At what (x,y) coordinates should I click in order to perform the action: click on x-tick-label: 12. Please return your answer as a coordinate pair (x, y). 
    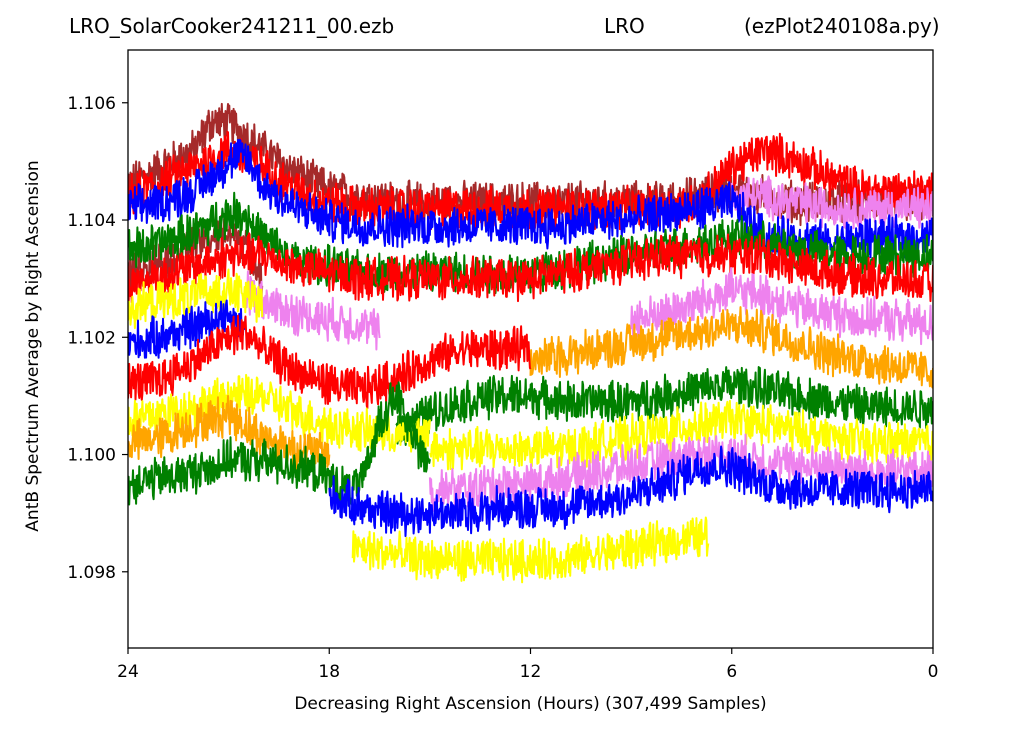
    Looking at the image, I should click on (531, 672).